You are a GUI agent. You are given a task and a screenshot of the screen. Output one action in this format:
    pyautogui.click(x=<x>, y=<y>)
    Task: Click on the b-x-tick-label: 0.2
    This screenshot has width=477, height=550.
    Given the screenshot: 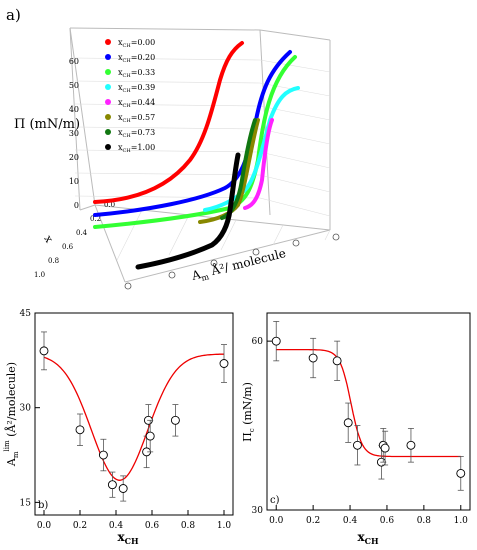 What is the action you would take?
    pyautogui.click(x=80, y=526)
    